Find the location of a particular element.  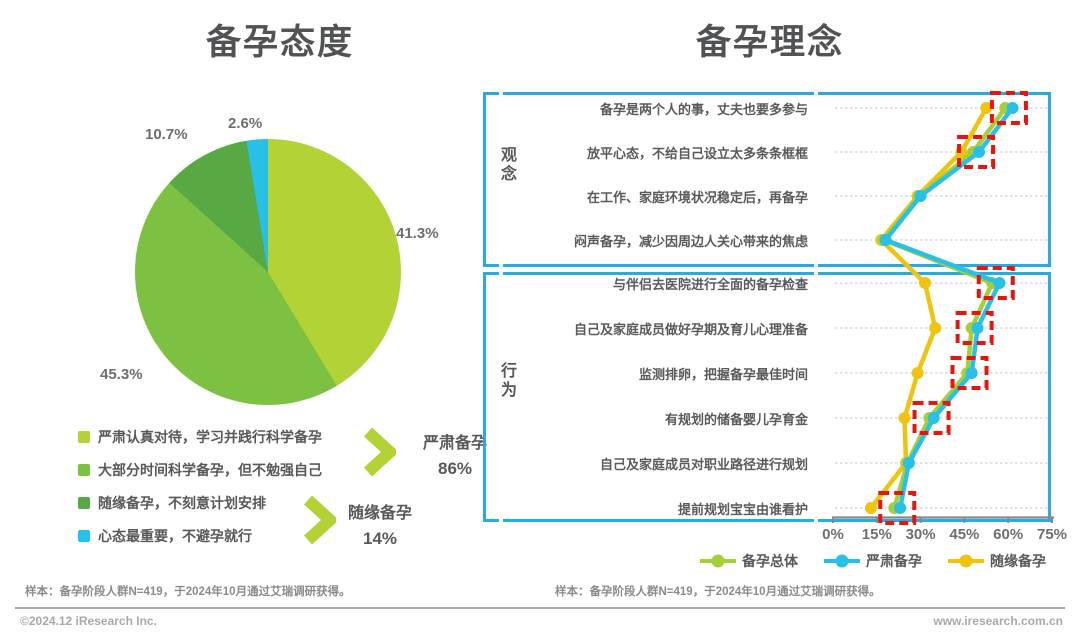

x-axis-tick-label: 0% is located at coordinates (833, 534).